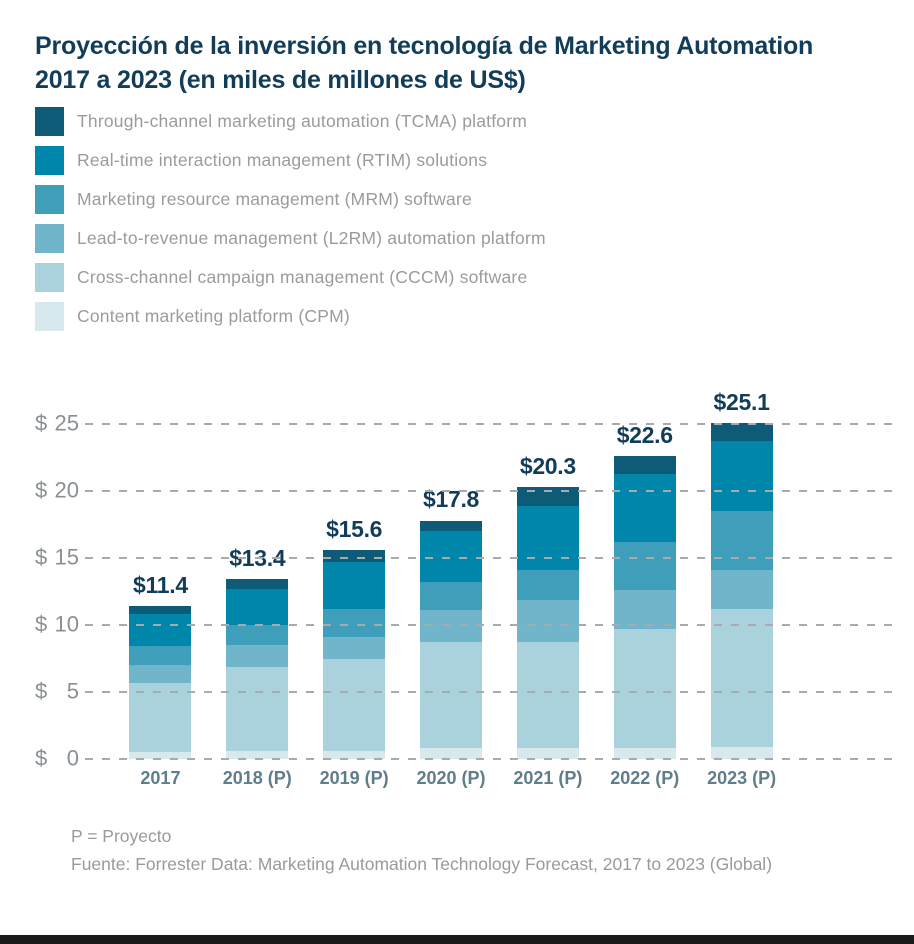  What do you see at coordinates (644, 435) in the screenshot?
I see `bar-value-label: $22.6` at bounding box center [644, 435].